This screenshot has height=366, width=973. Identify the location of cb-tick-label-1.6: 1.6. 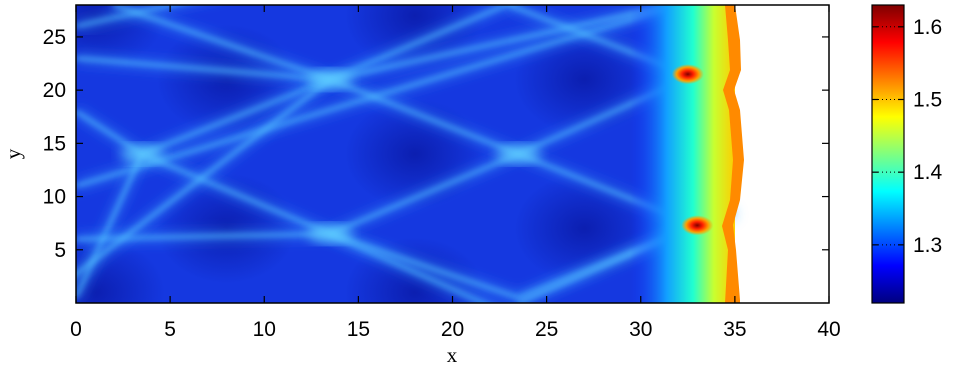
(927, 27).